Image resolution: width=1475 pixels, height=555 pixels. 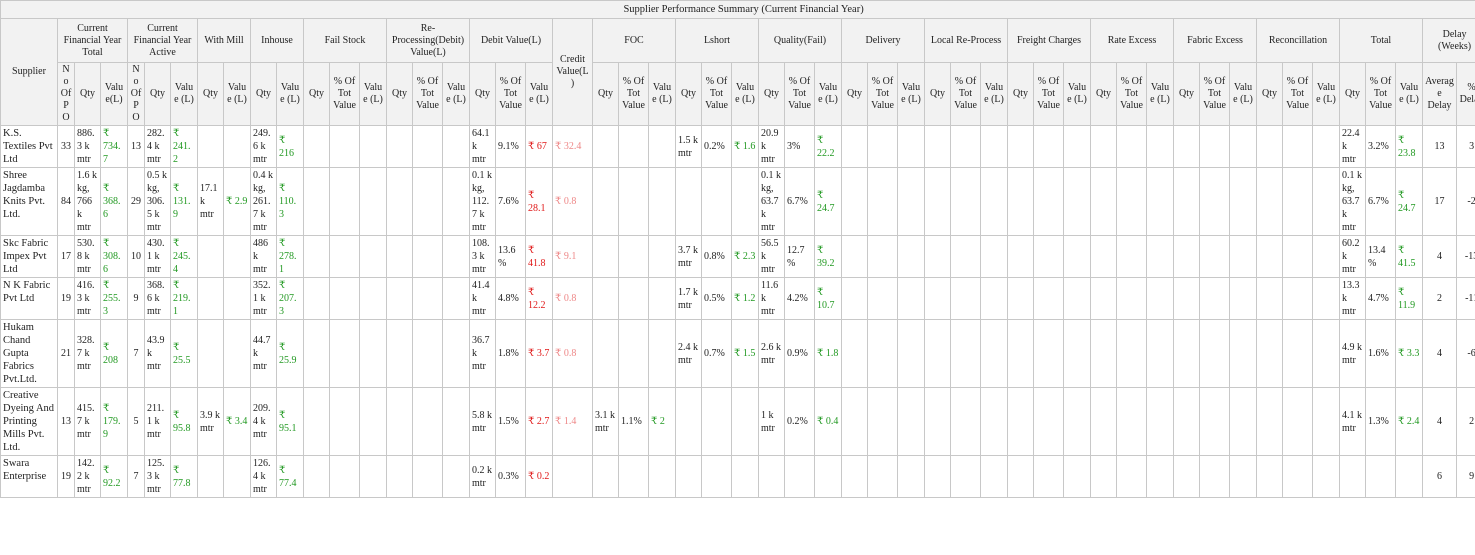 I want to click on cell: 0.5 k kg, 306.5 k mtr, so click(x=157, y=201).